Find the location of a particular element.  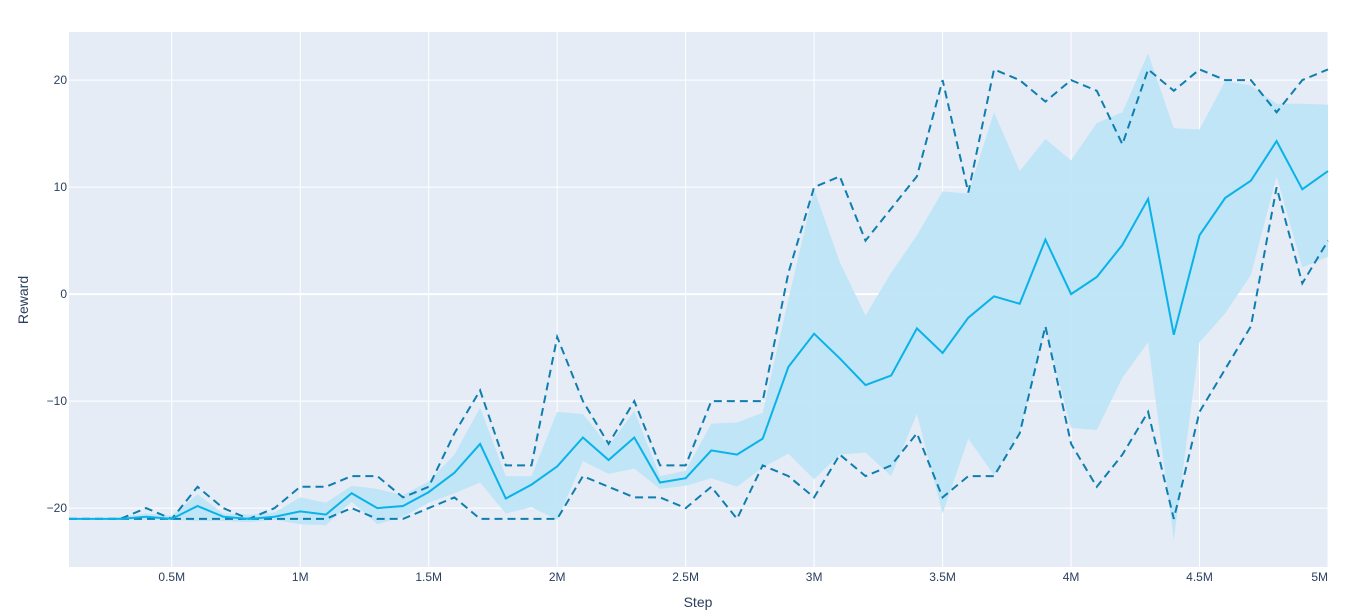

x-axis-title: Step is located at coordinates (698, 602).